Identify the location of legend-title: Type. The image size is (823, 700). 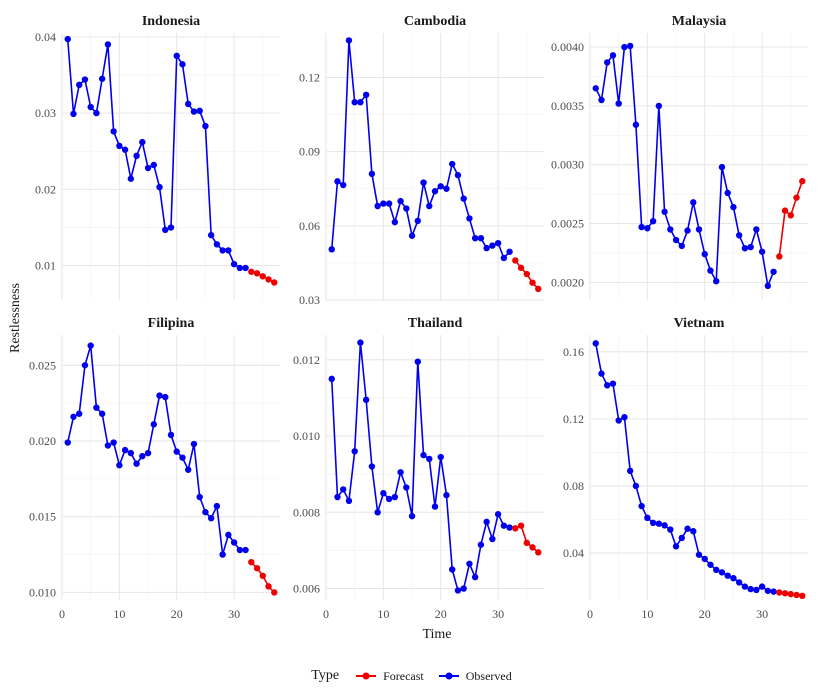
(325, 675).